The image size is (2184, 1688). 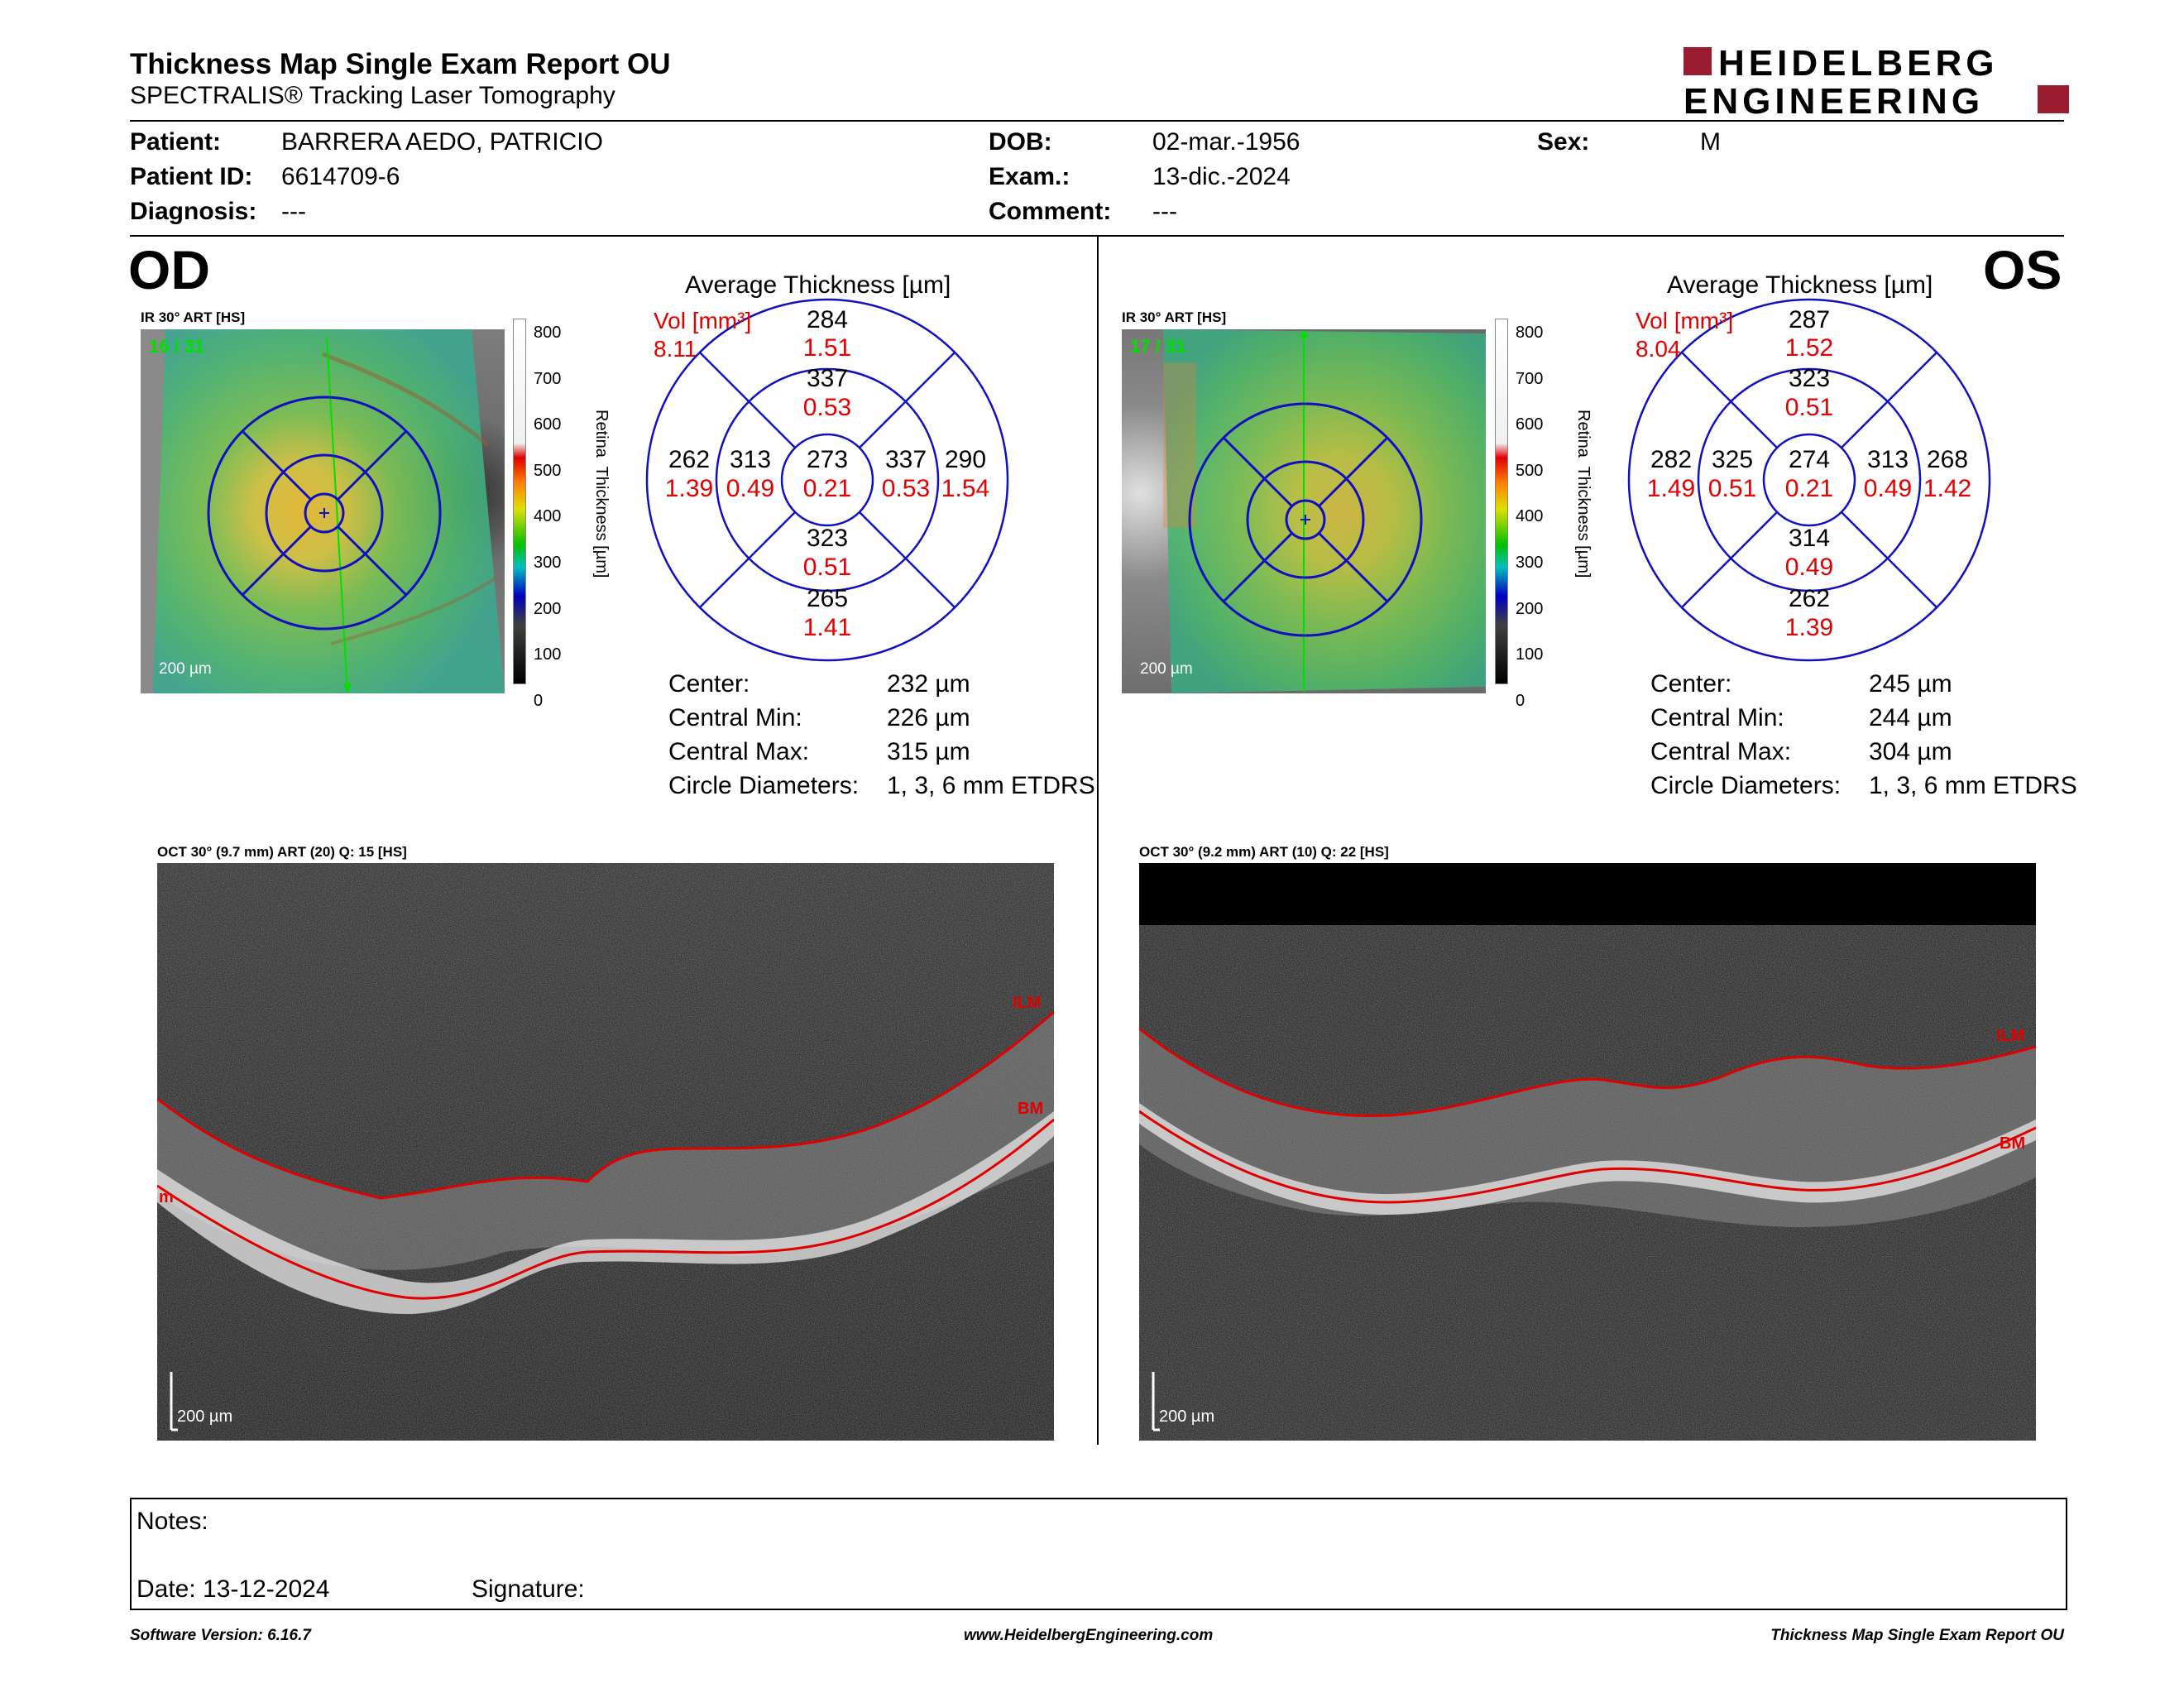 I want to click on os-vol-label: Vol [mm³], so click(x=1685, y=320).